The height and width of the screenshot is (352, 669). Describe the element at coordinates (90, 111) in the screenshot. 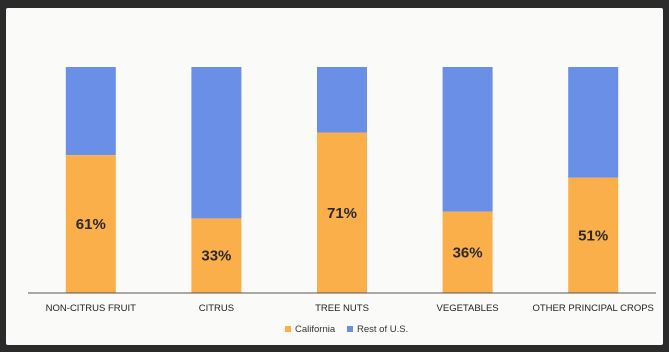

I see `bar-rest-of-us-non-citrus-fruit` at that location.